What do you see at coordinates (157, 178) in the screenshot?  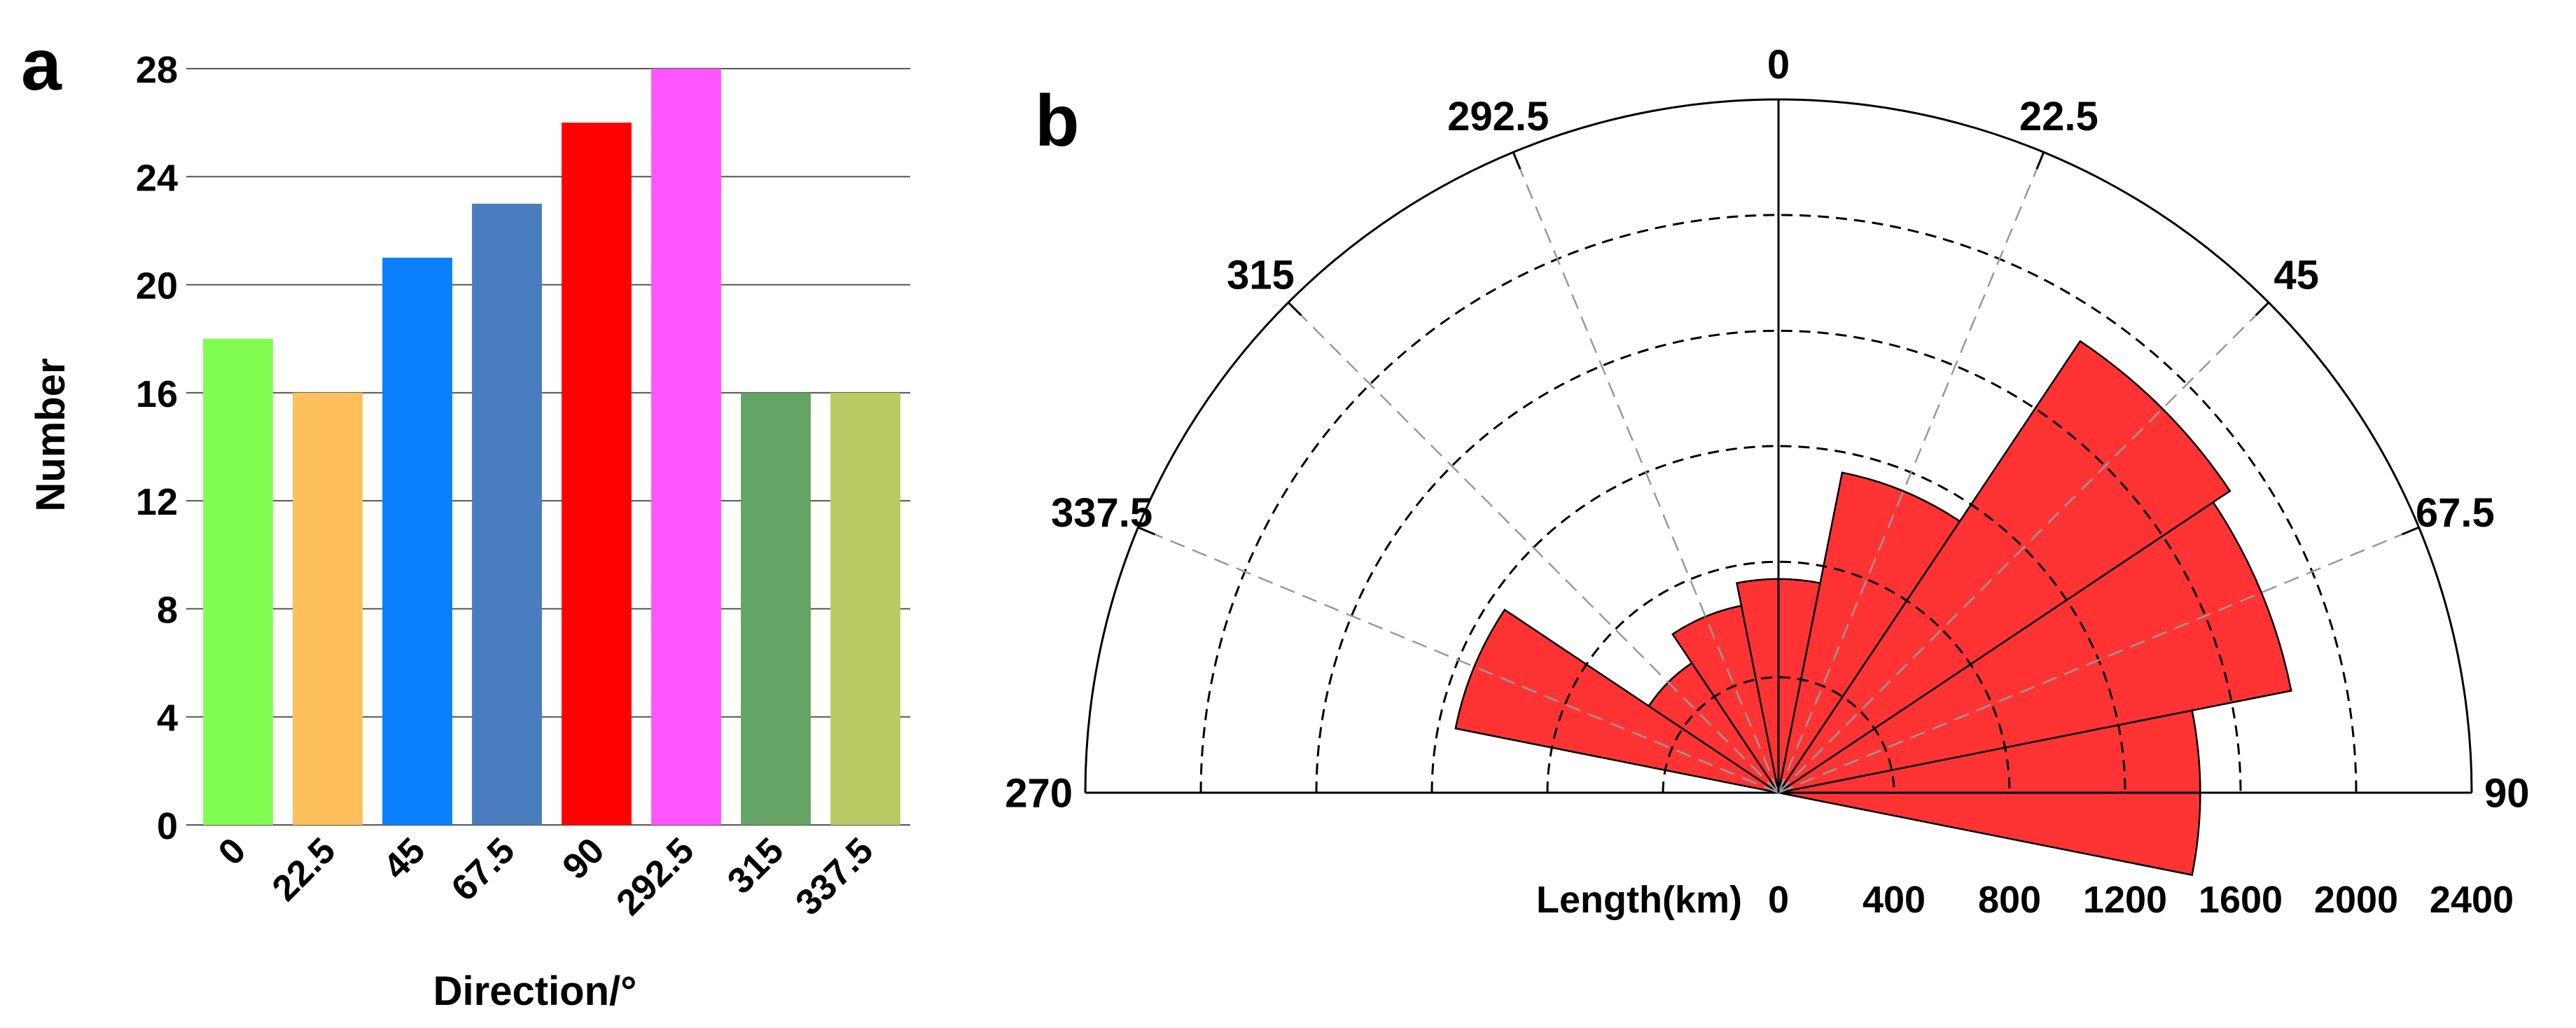 I see `bar-y-tick-label: 24` at bounding box center [157, 178].